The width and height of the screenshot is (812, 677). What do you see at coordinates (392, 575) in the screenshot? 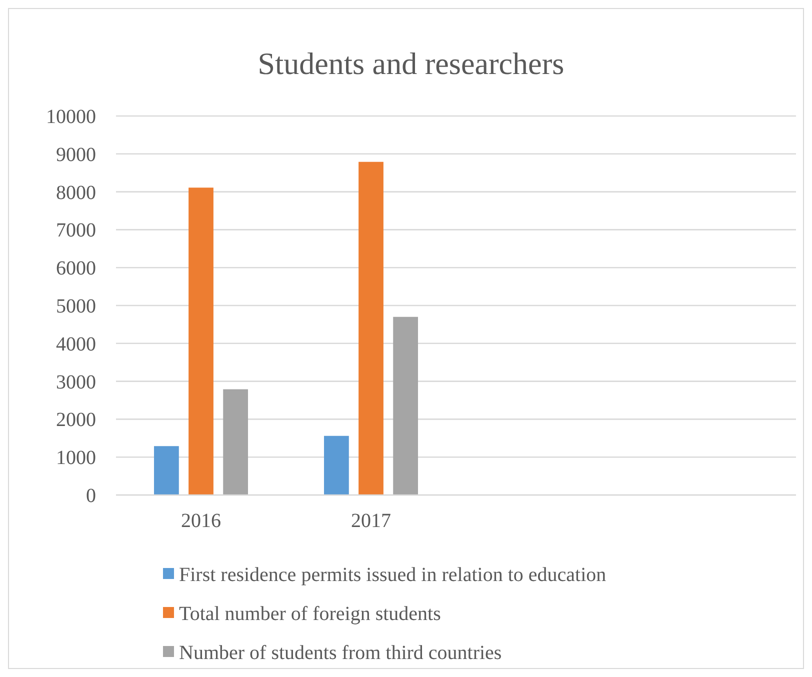
I see `legend-label: First residence permits issued in relation to education` at bounding box center [392, 575].